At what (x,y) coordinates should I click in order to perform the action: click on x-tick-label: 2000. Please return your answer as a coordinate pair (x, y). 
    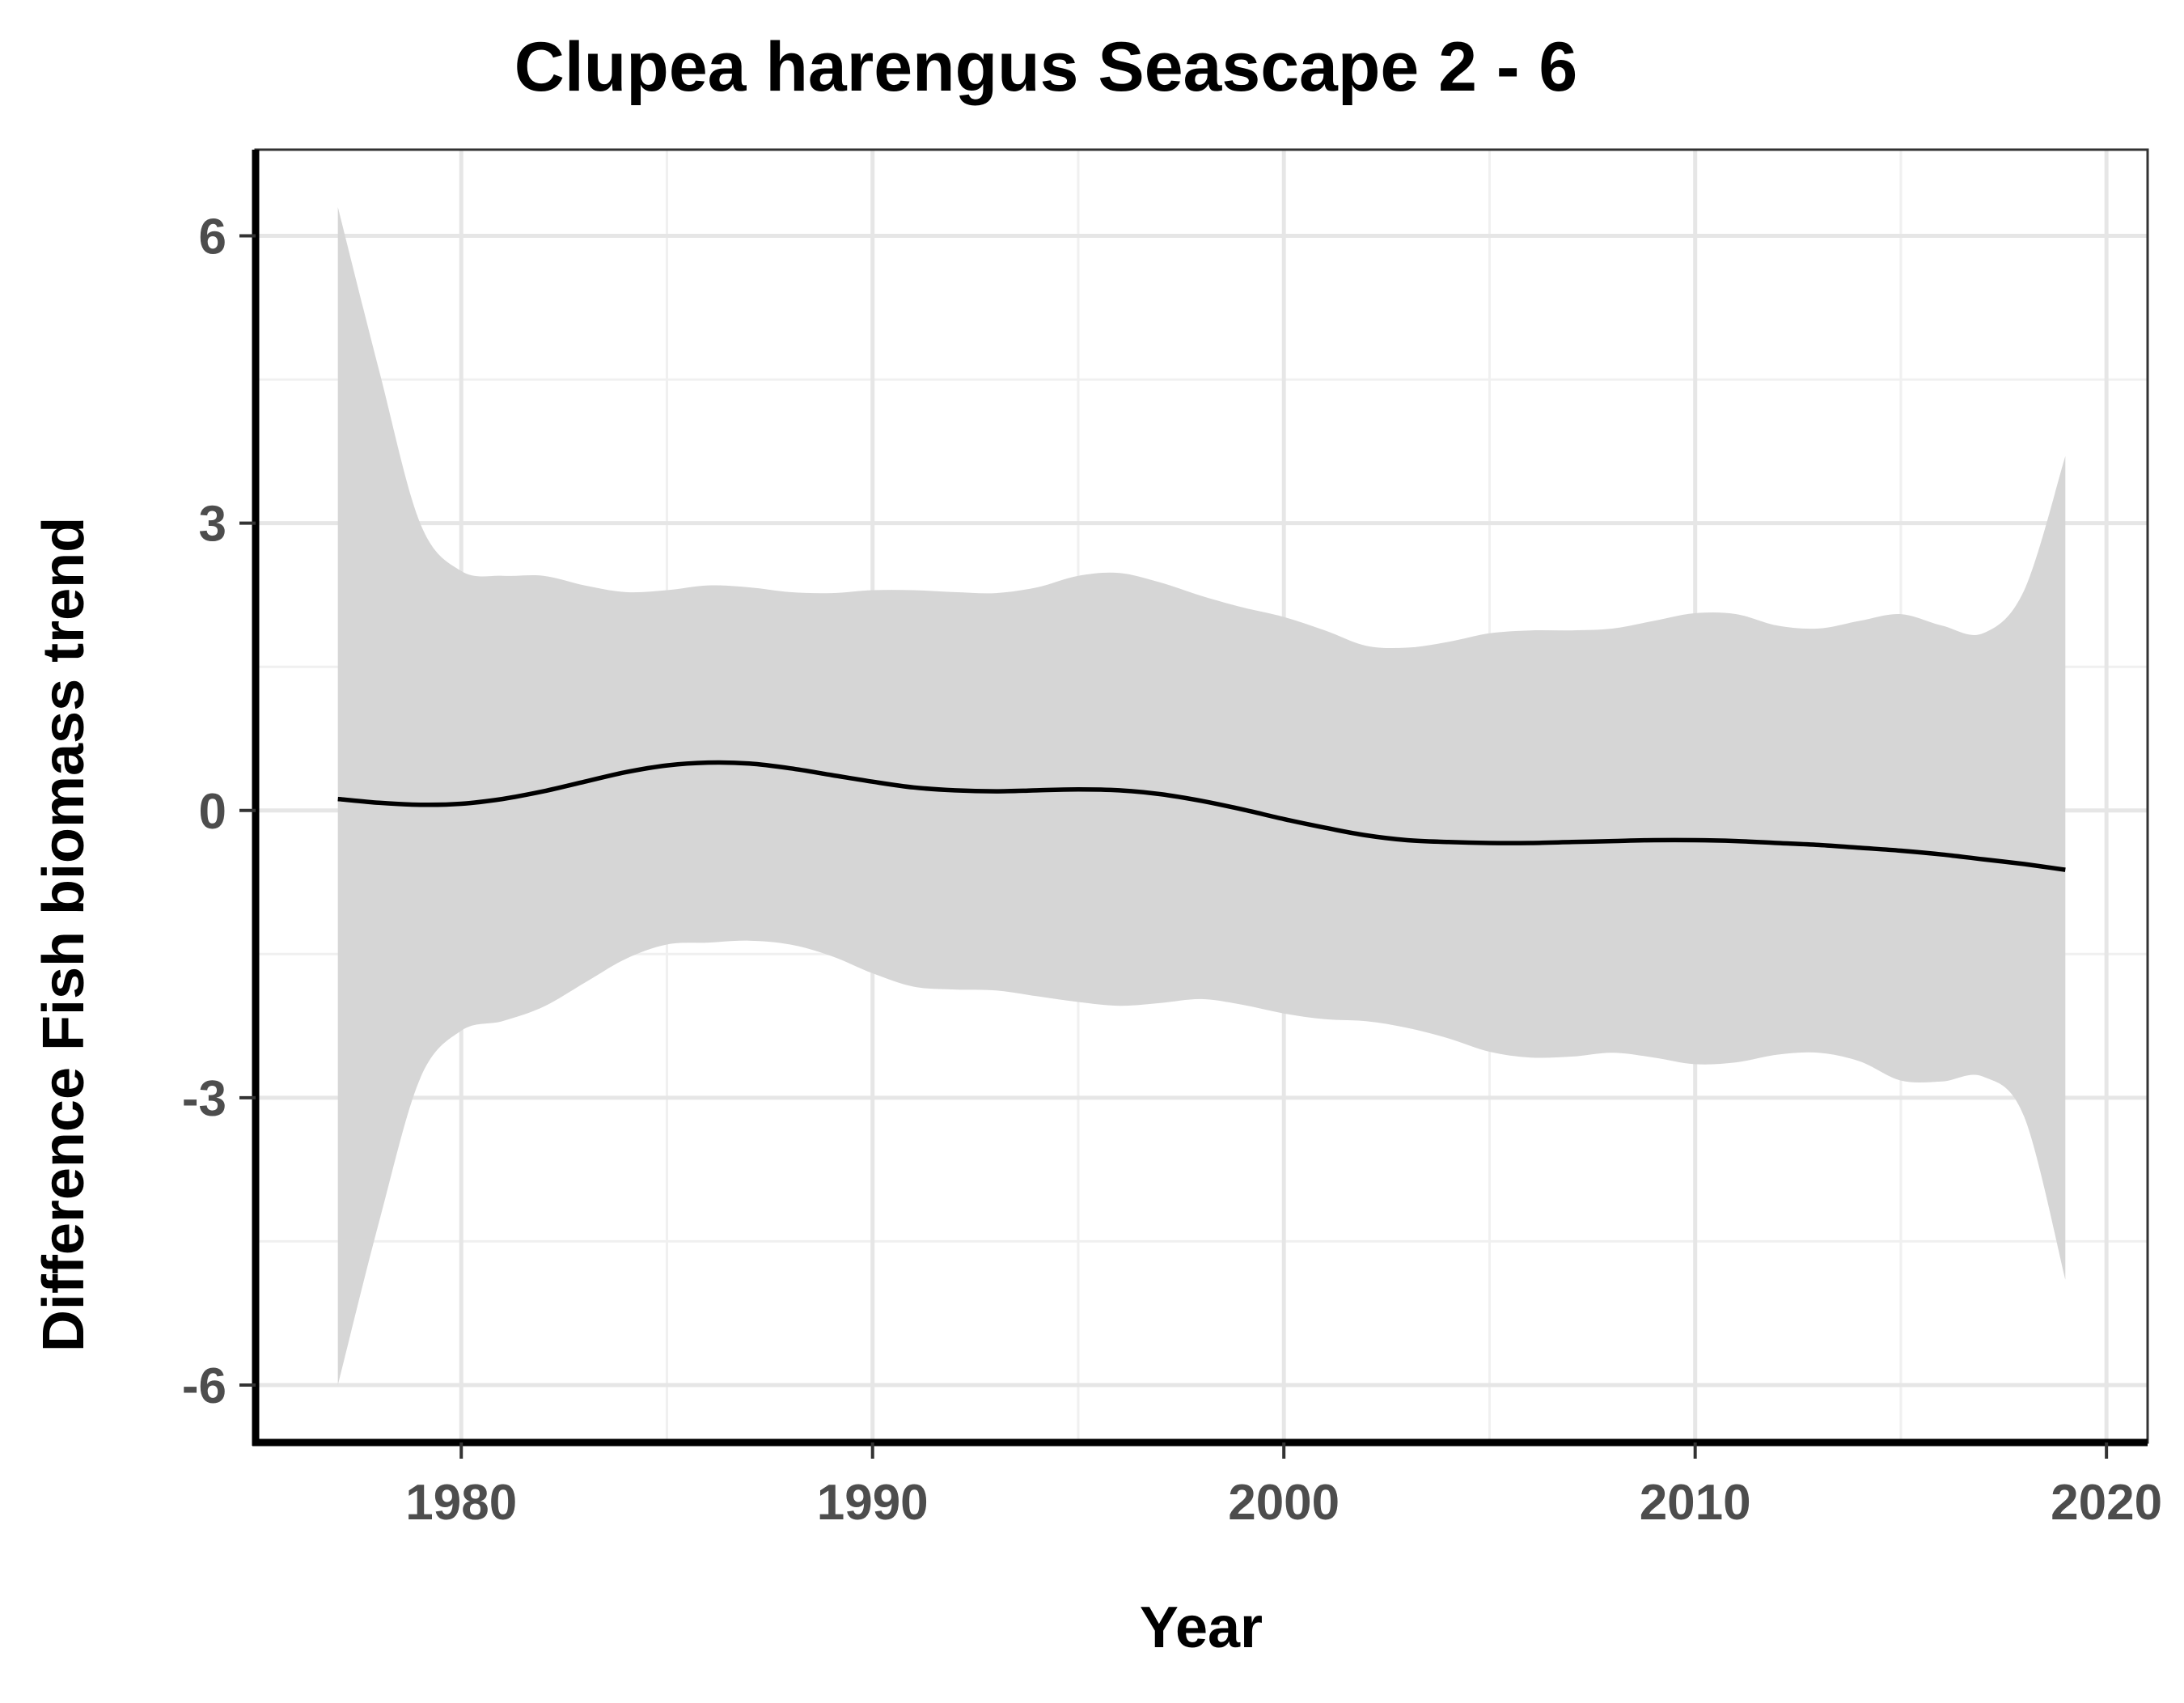
    Looking at the image, I should click on (1284, 1503).